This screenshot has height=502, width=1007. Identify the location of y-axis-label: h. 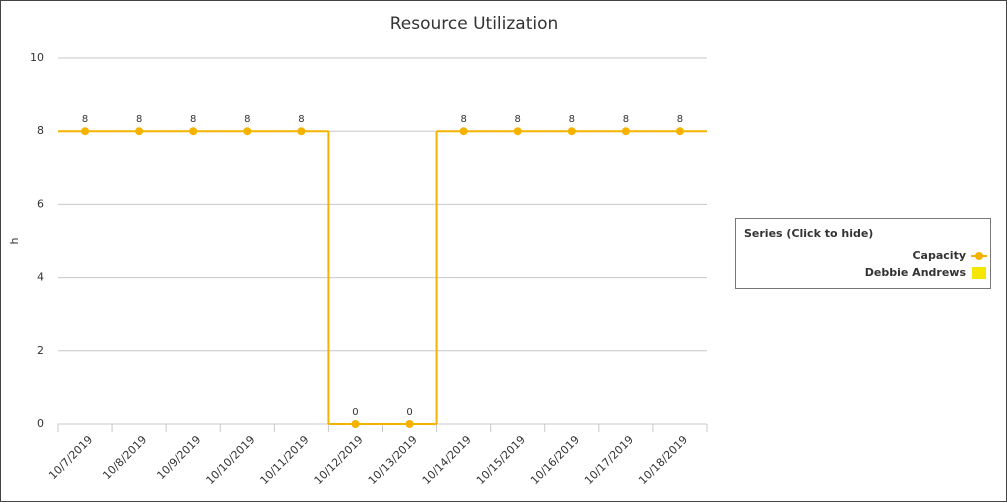
(14, 240).